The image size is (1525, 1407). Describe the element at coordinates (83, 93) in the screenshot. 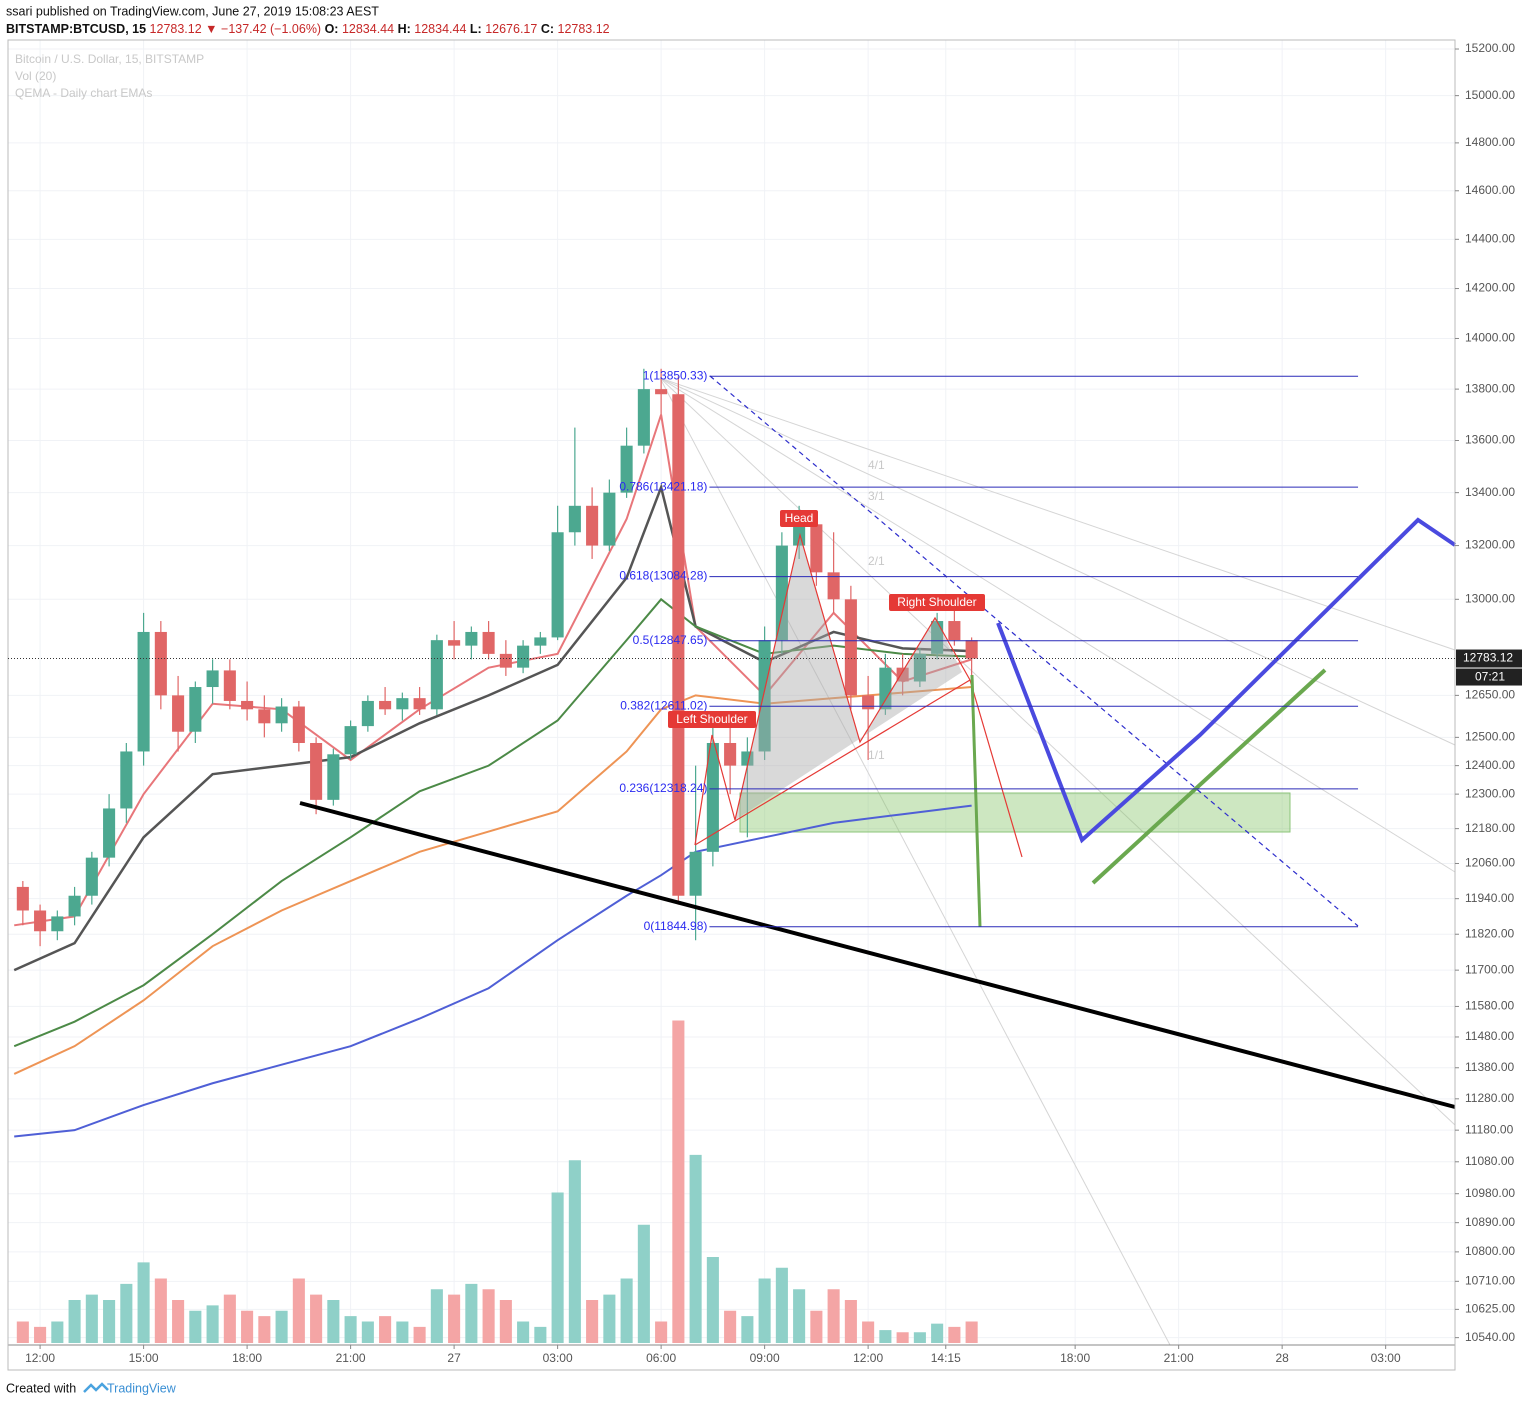

I see `legend-indicator: QEMA - Daily chart EMAs` at that location.